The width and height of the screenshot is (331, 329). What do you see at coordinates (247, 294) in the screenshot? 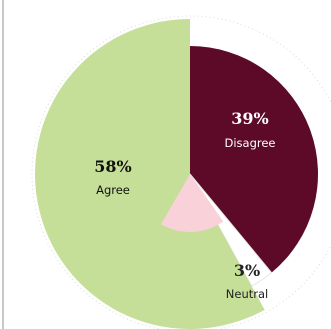
I see `category-label-neutral: Neutral` at bounding box center [247, 294].